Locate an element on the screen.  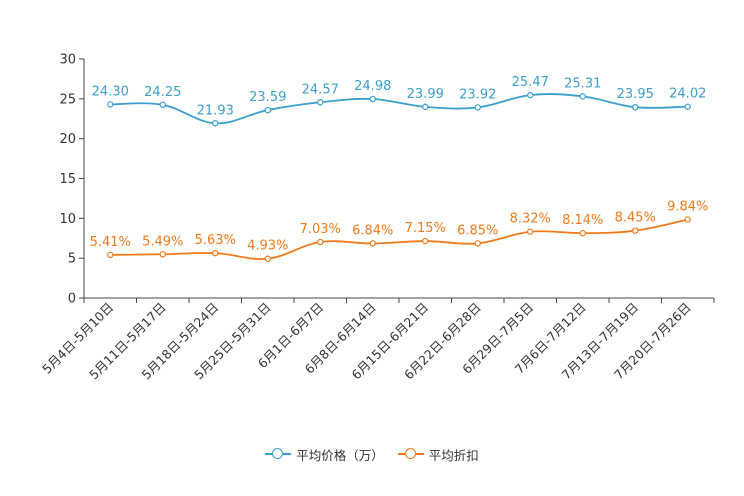
legend: 平均价格（万） 平均折扣 is located at coordinates (372, 454).